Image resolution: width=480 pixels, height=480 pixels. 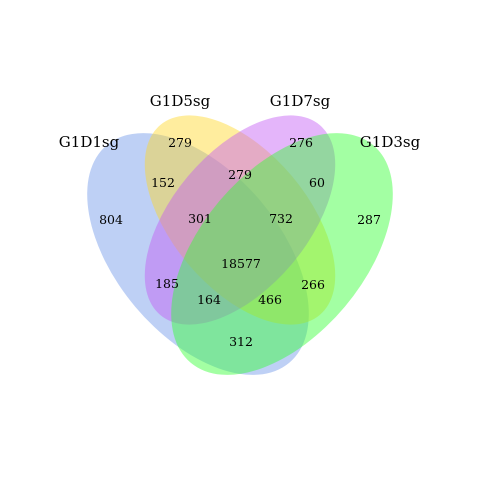 I want to click on set-label-g1d3sg: G1D3sg, so click(x=390, y=142).